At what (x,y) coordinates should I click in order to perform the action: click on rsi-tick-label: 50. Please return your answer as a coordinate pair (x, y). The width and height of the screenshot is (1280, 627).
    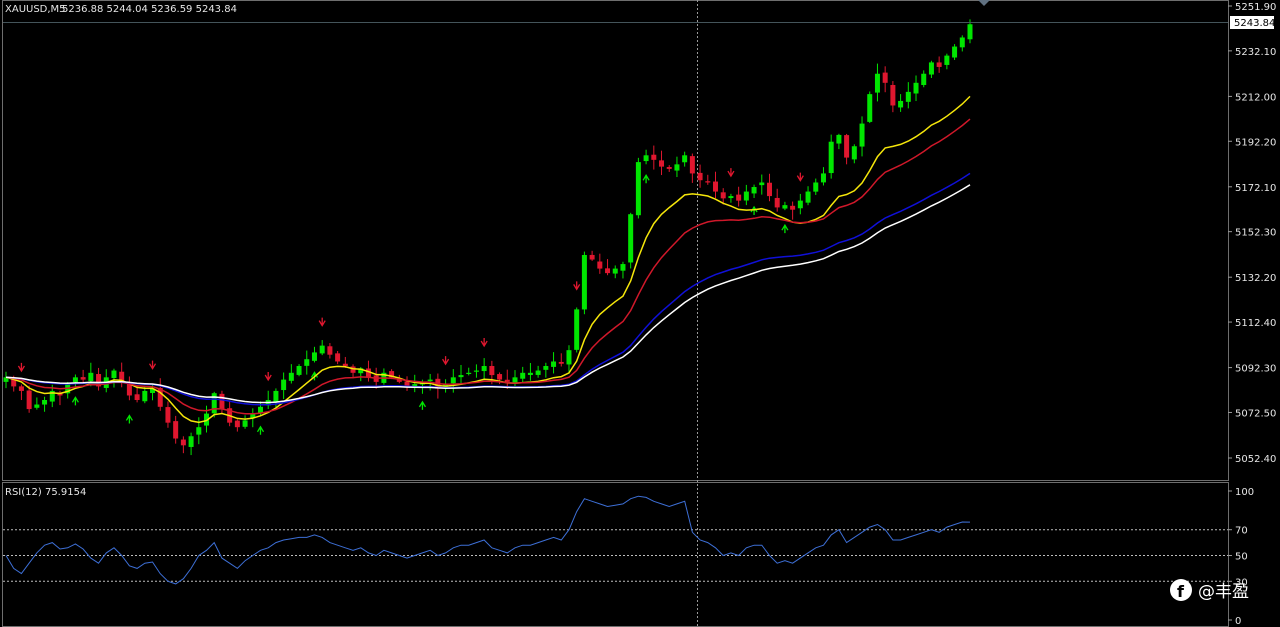
    Looking at the image, I should click on (1241, 557).